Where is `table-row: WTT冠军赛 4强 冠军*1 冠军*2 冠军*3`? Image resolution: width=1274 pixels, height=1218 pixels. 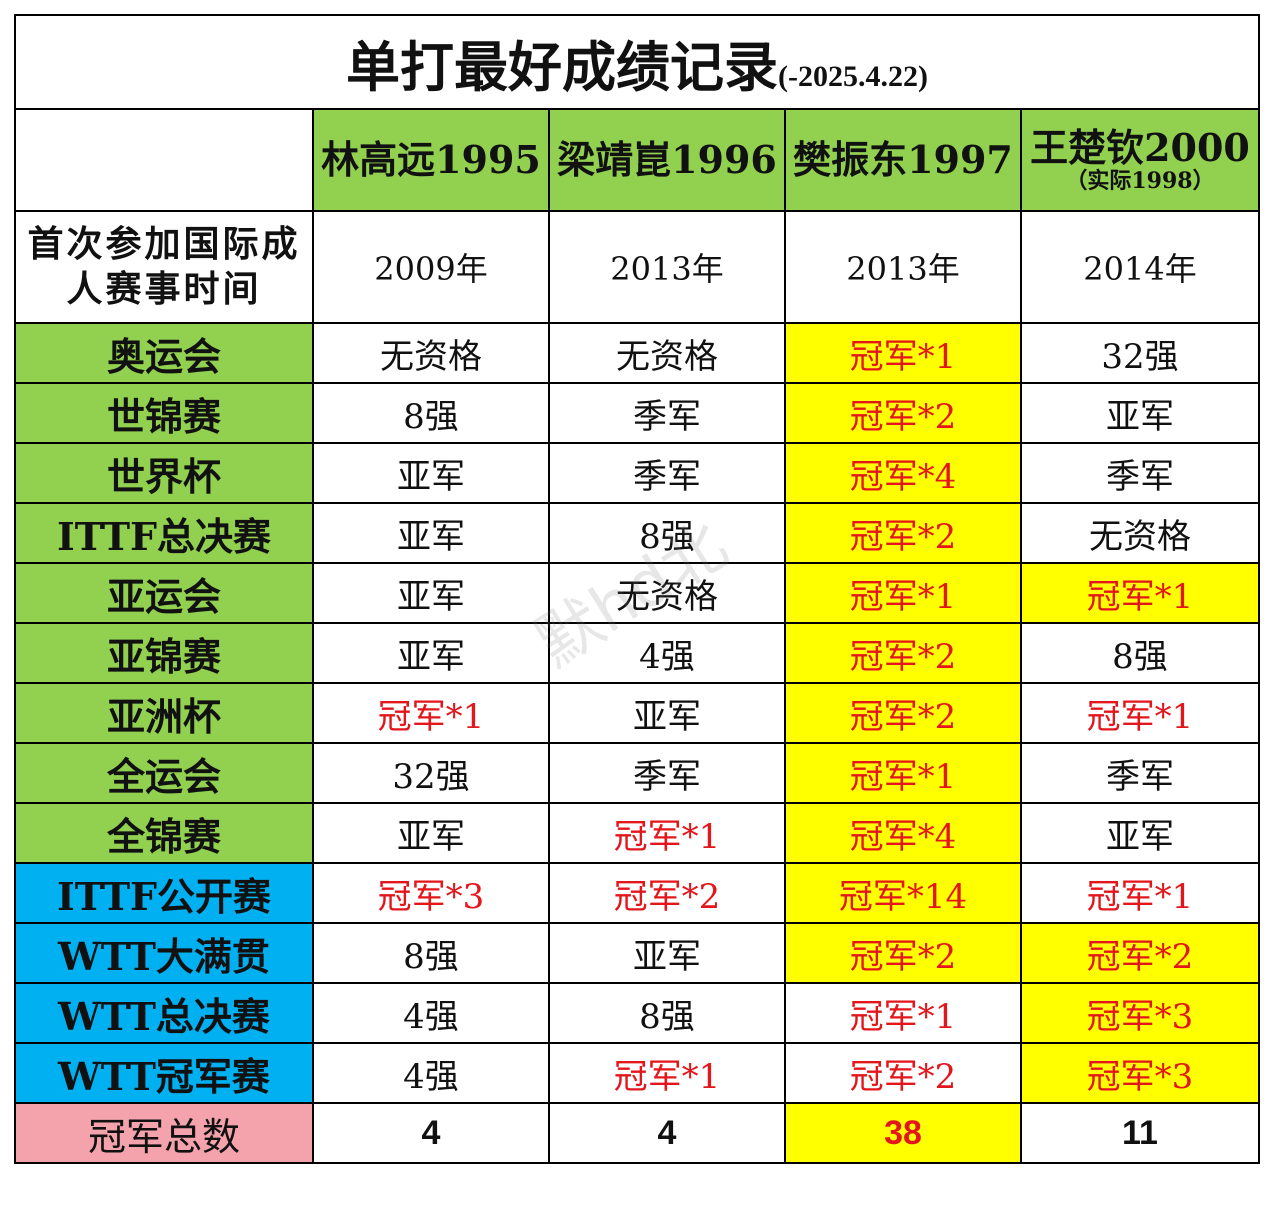
table-row: WTT冠军赛 4强 冠军*1 冠军*2 冠军*3 is located at coordinates (637, 1073).